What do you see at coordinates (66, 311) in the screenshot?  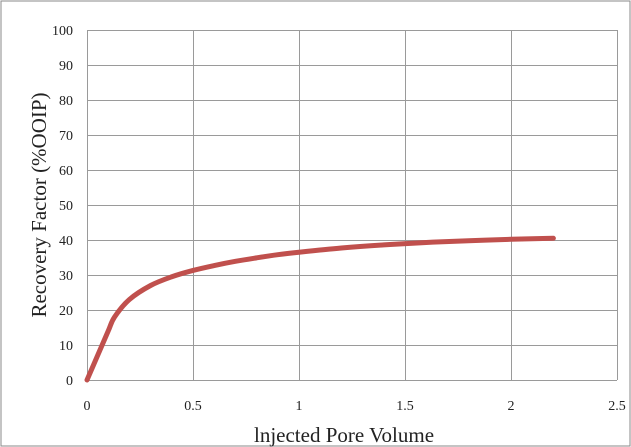 I see `y-tick-label-2: 20` at bounding box center [66, 311].